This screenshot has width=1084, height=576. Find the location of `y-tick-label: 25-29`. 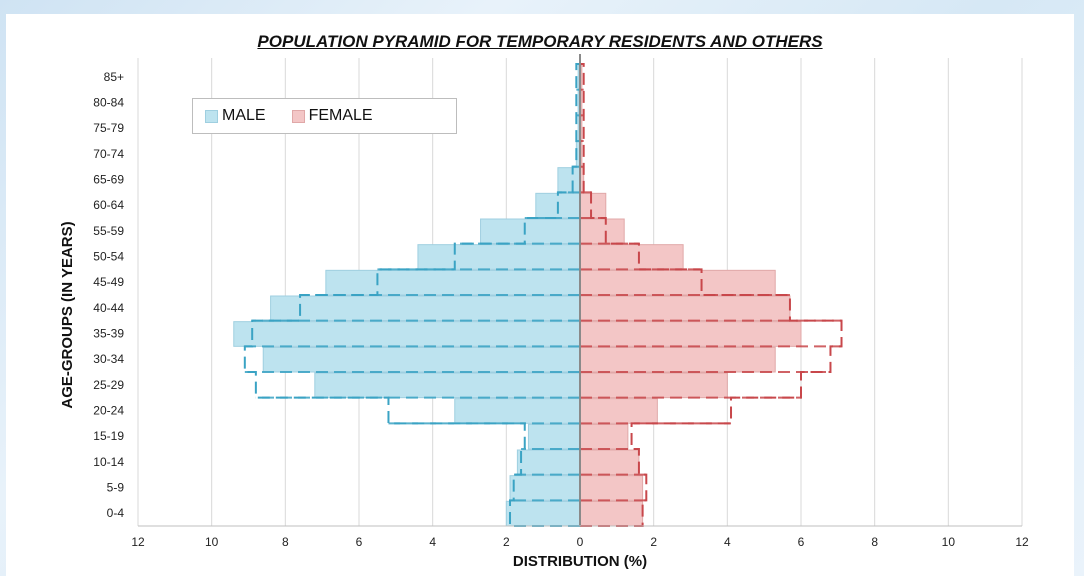

y-tick-label: 25-29 is located at coordinates (108, 385).